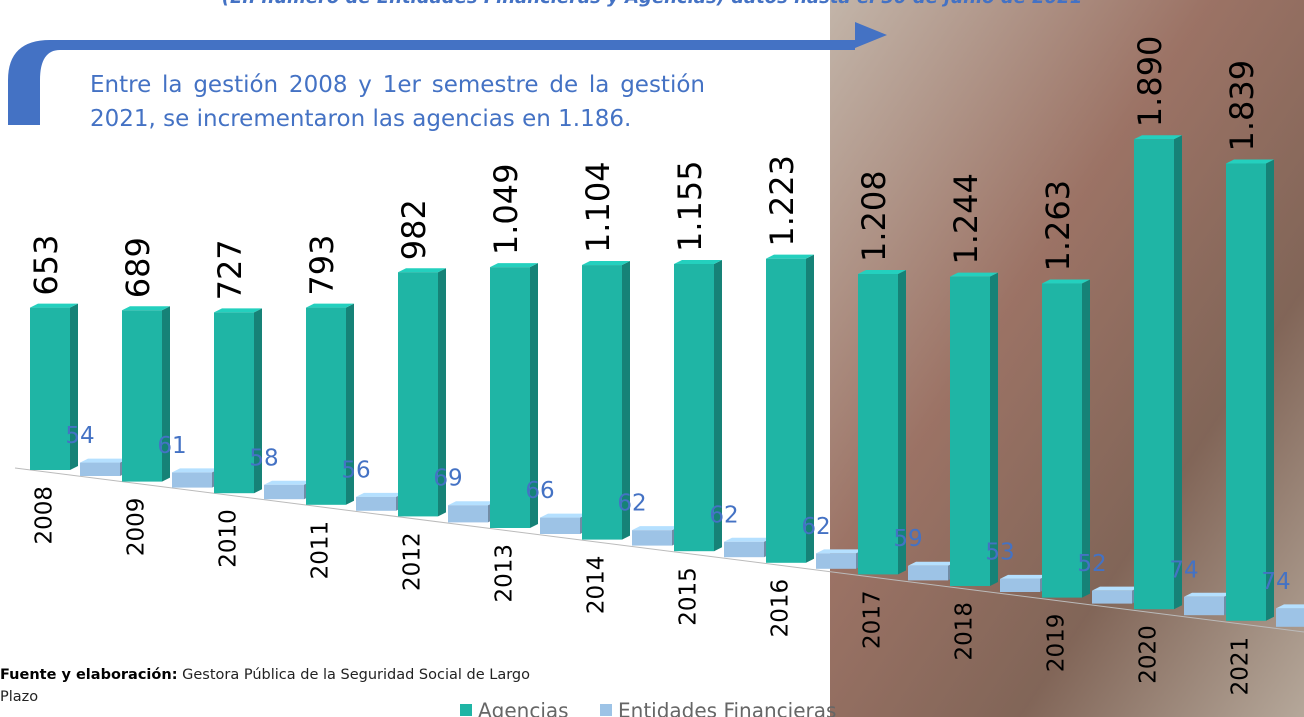 This screenshot has width=1304, height=717. I want to click on value-label: 1.223, so click(782, 201).